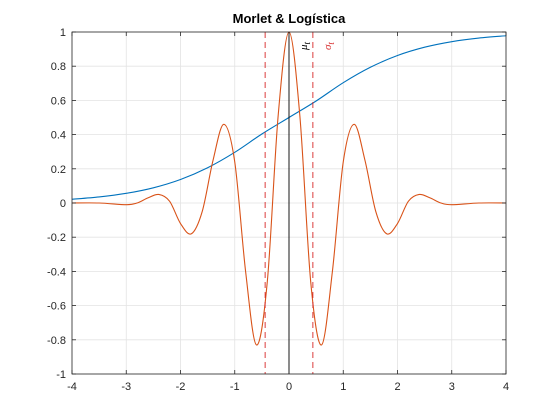 This screenshot has height=420, width=560. I want to click on y-tick-label-7: 0.4, so click(58, 136).